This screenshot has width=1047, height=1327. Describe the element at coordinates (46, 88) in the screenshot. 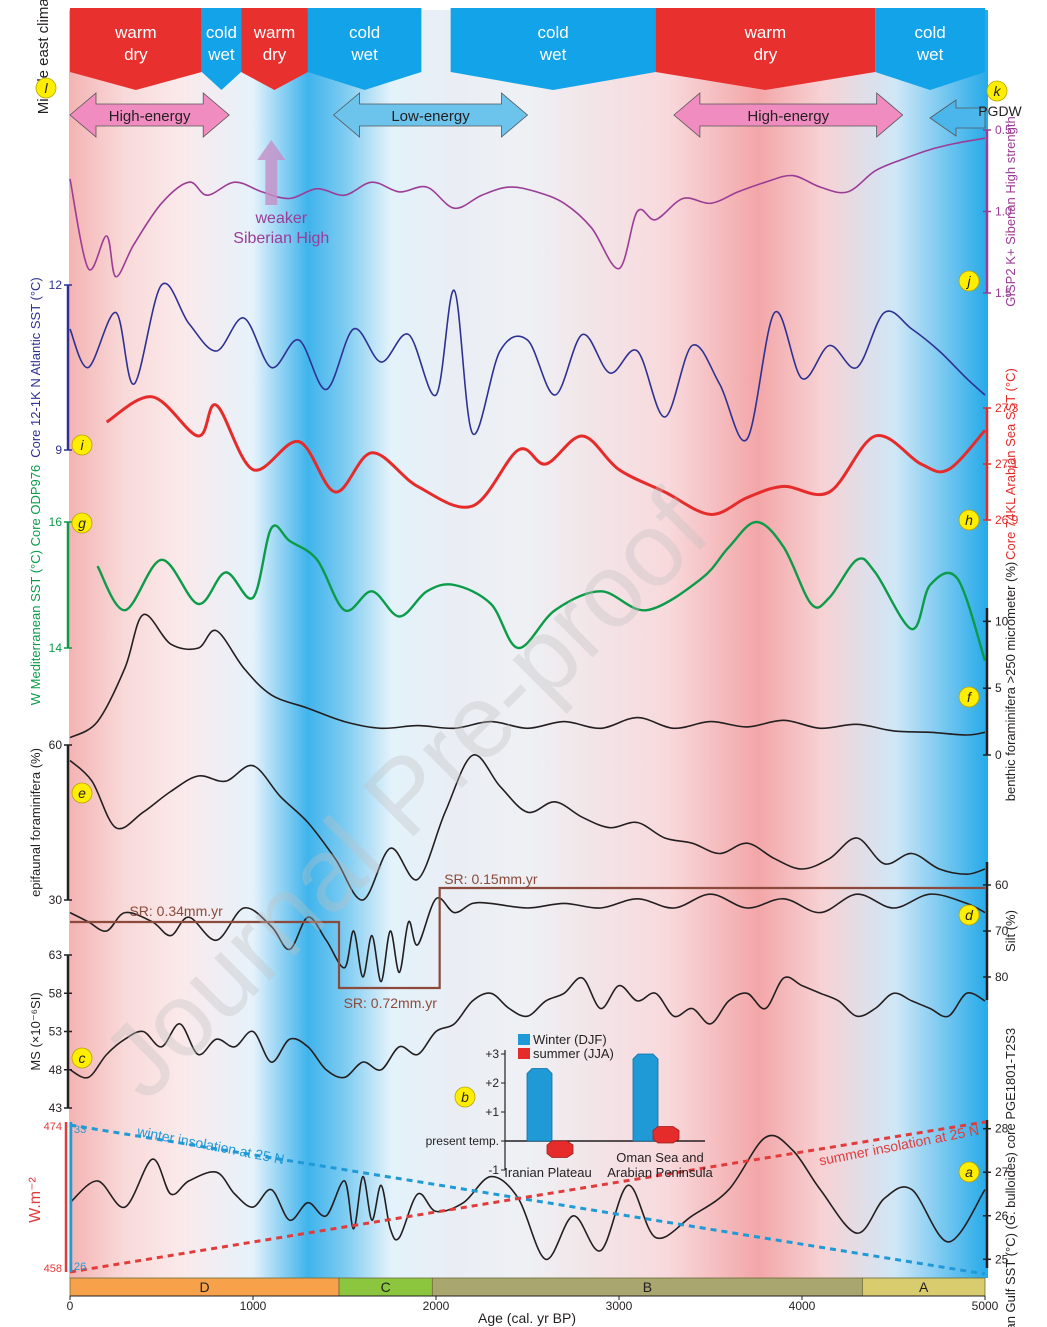

I see `panel-letter: l` at that location.